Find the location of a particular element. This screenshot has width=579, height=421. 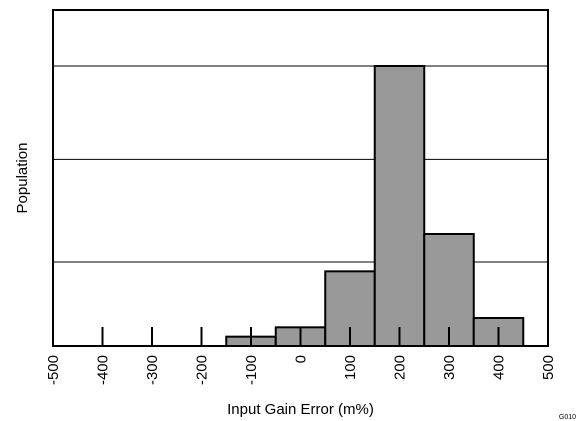

x-tick-label: -300 is located at coordinates (152, 370).